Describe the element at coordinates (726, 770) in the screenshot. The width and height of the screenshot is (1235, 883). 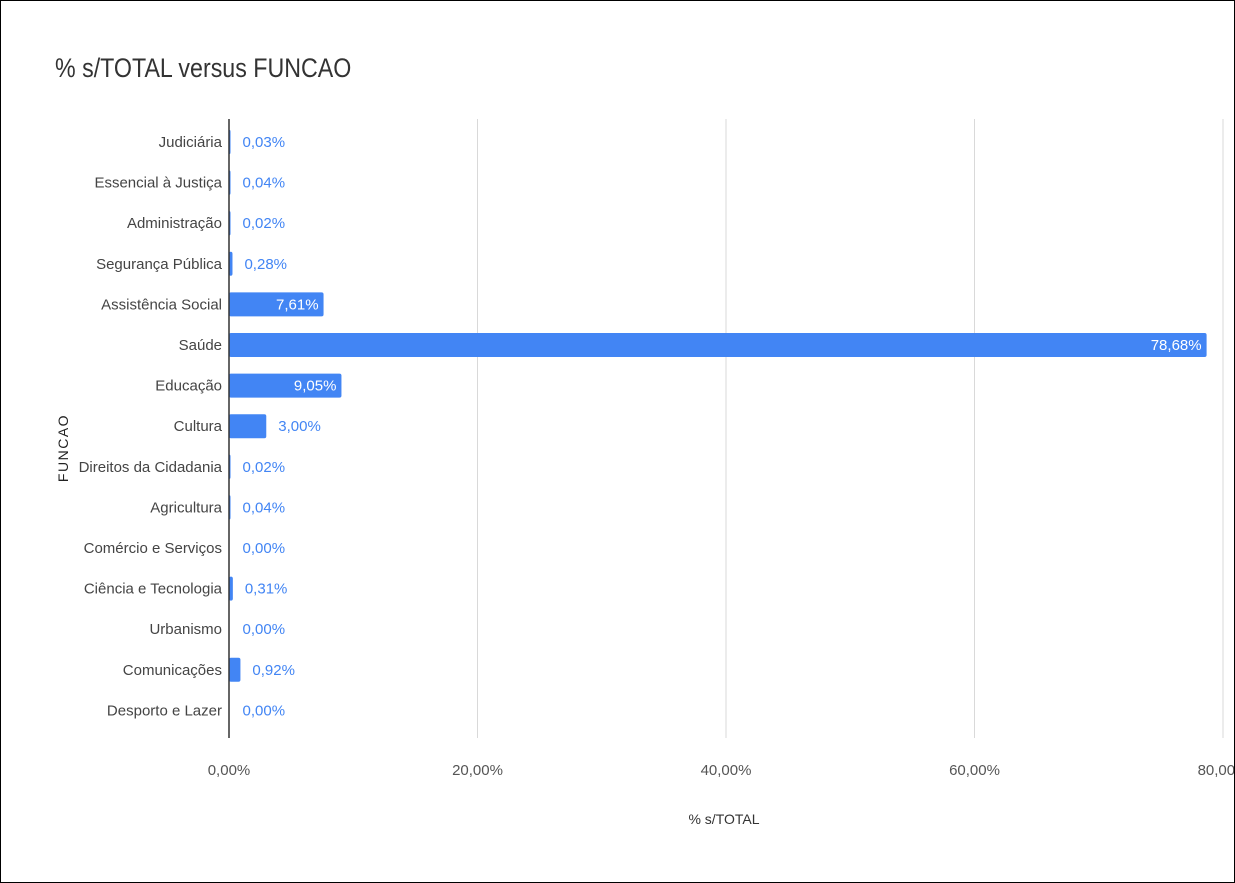
I see `x-tick-label: 40,00%` at that location.